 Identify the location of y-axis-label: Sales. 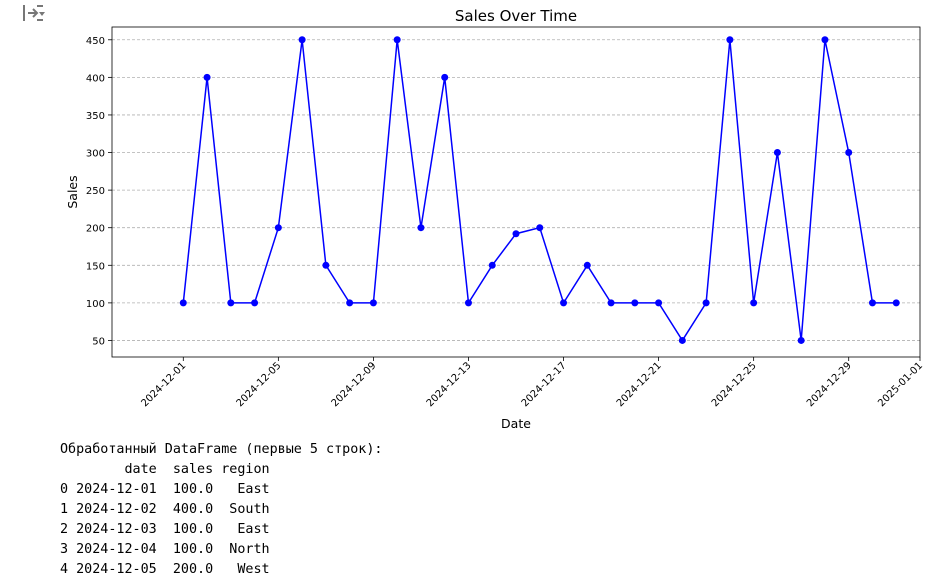
(72, 191).